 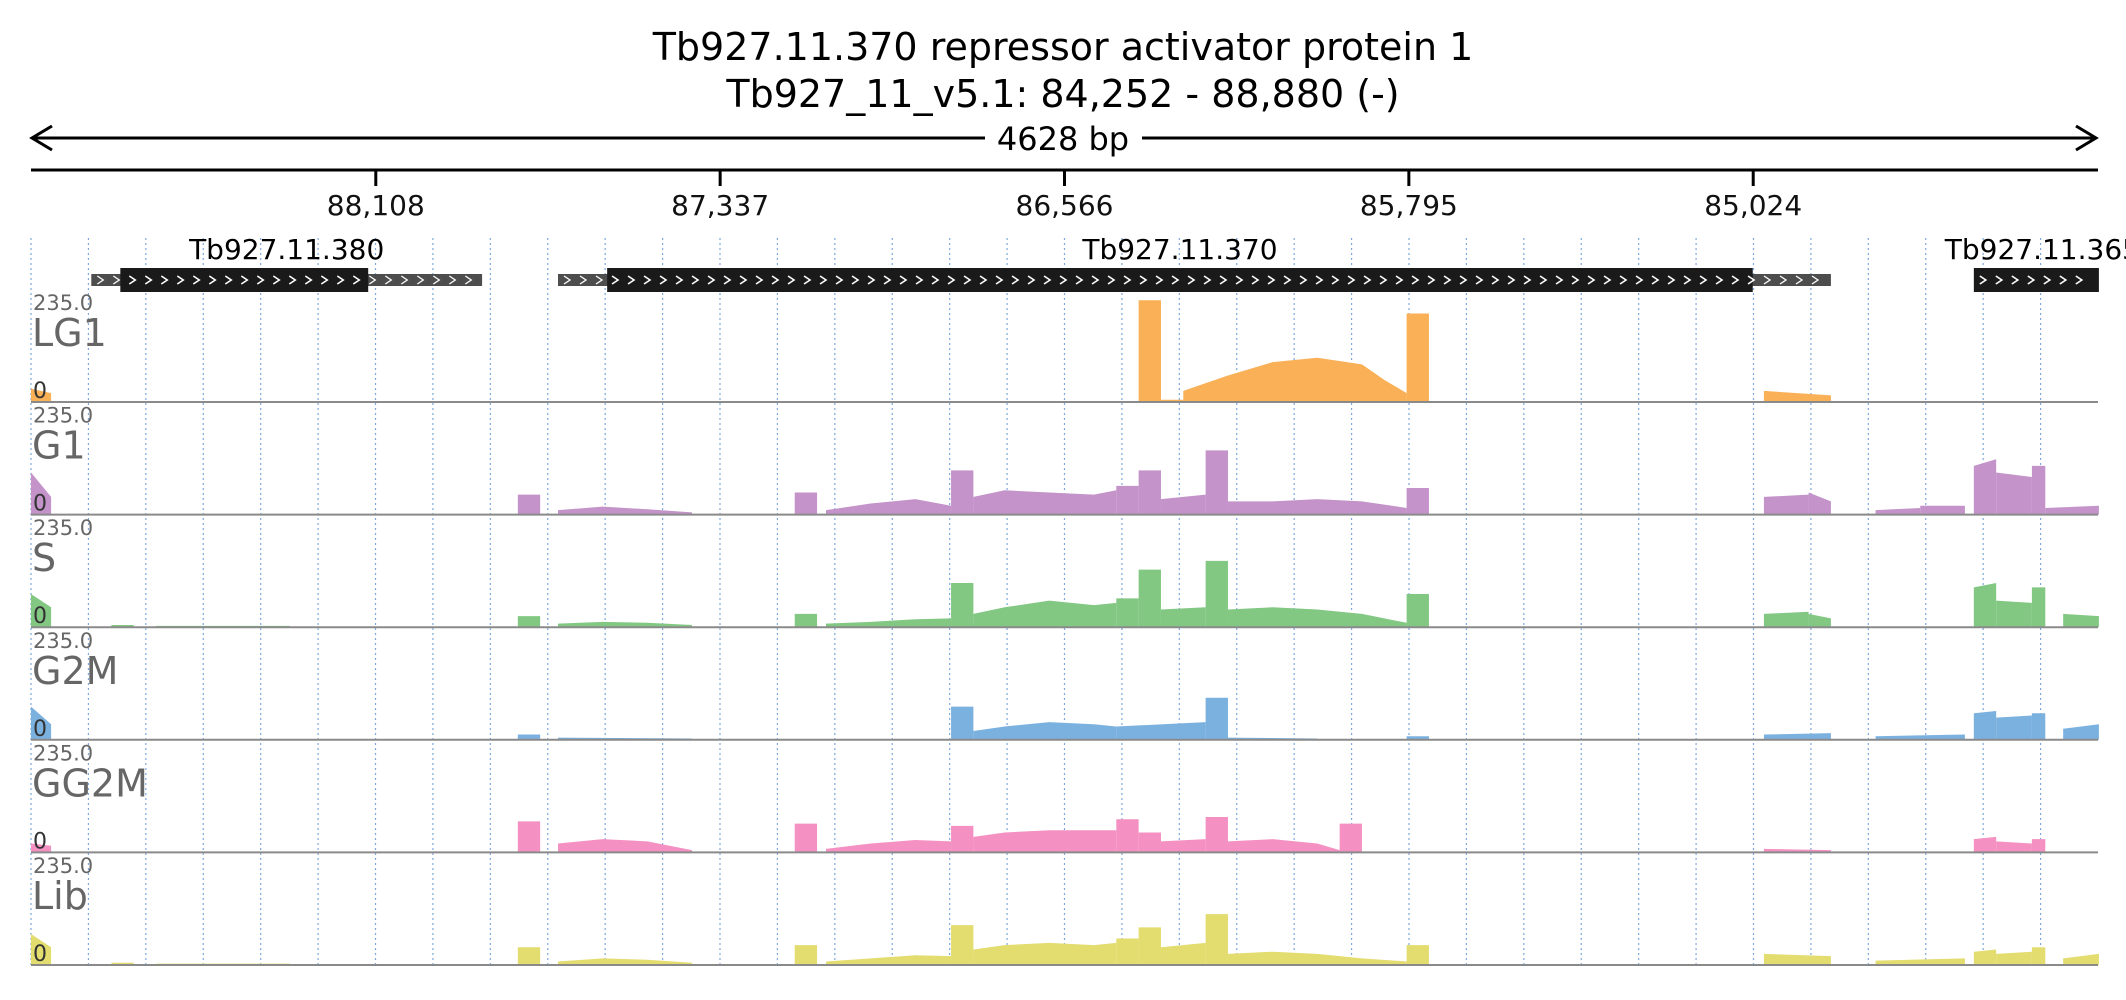 I want to click on chart-subtitle: Tb927_11_v5.1: 84,252 - 88,880 (-), so click(x=1062, y=94).